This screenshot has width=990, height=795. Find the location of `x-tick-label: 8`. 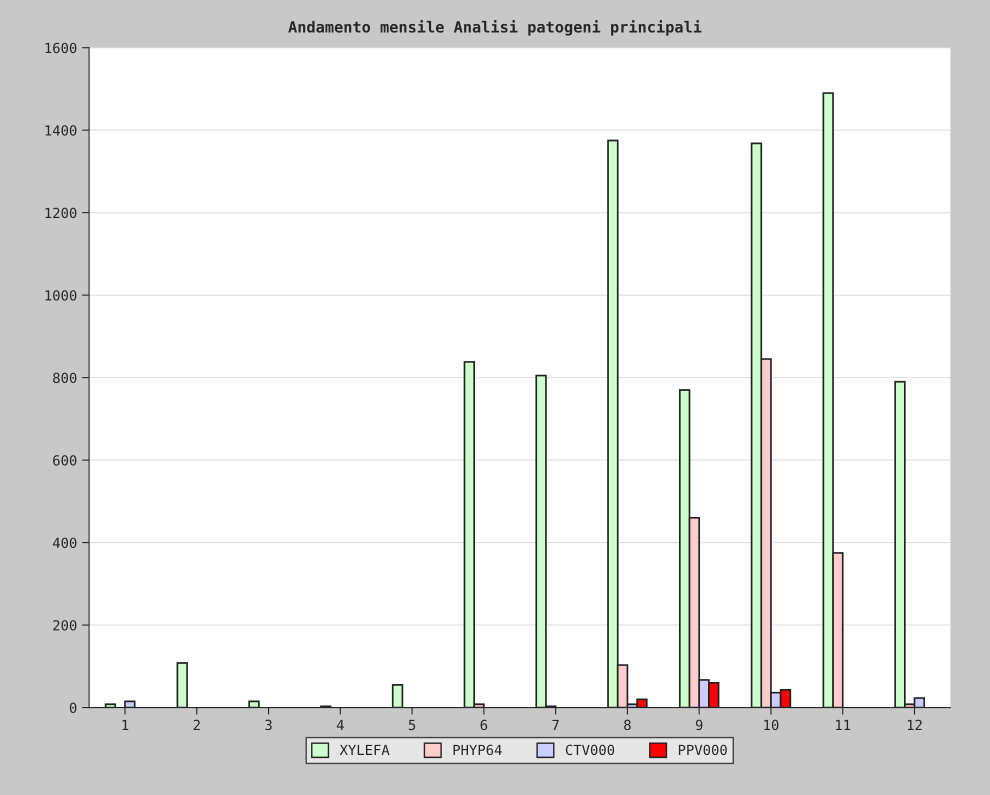

x-tick-label: 8 is located at coordinates (627, 725).